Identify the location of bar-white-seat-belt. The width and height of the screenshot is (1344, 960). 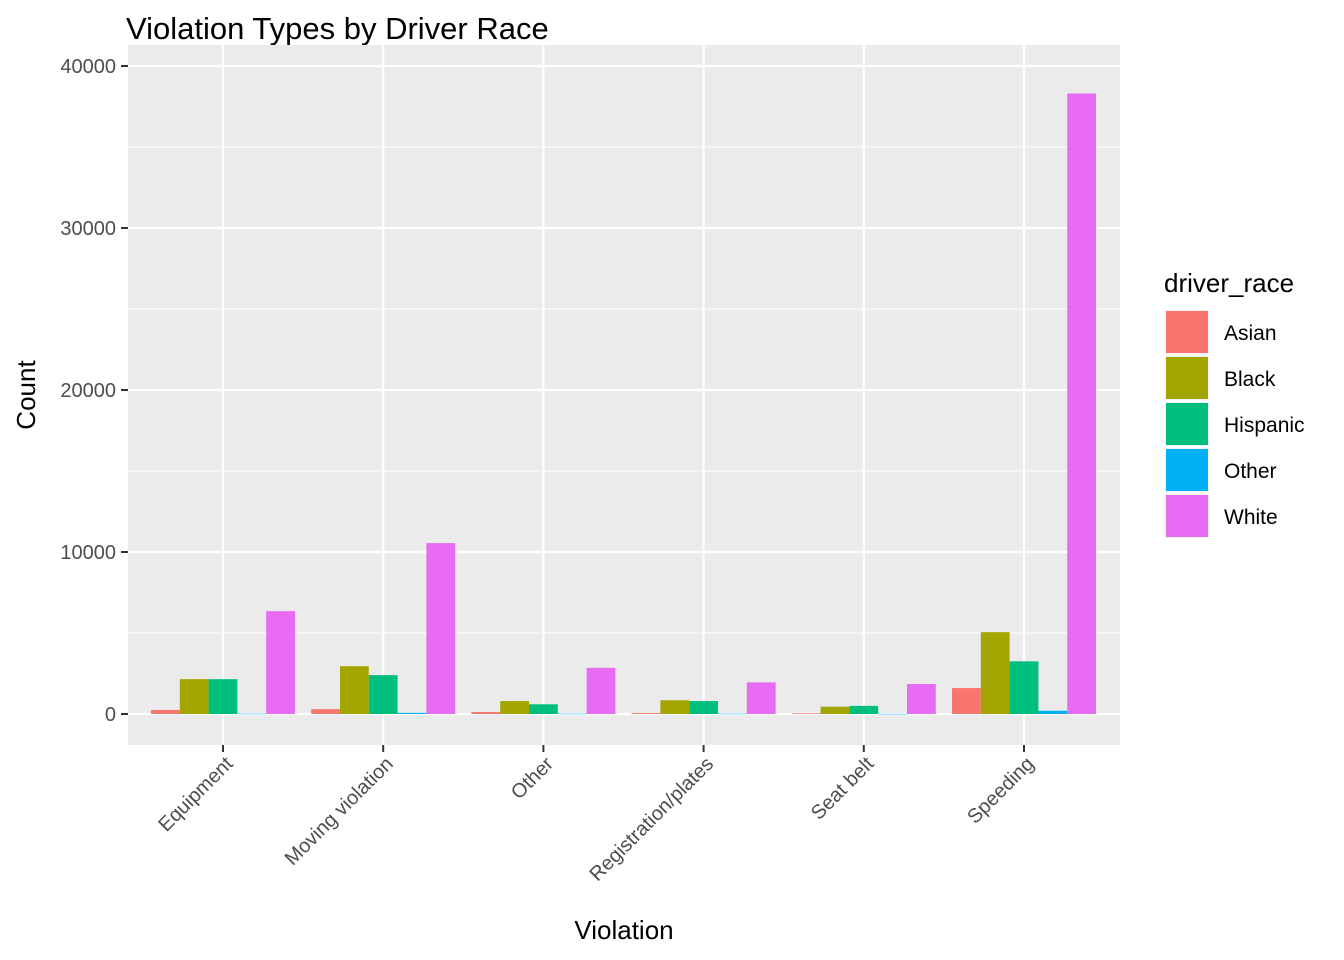
(921, 699).